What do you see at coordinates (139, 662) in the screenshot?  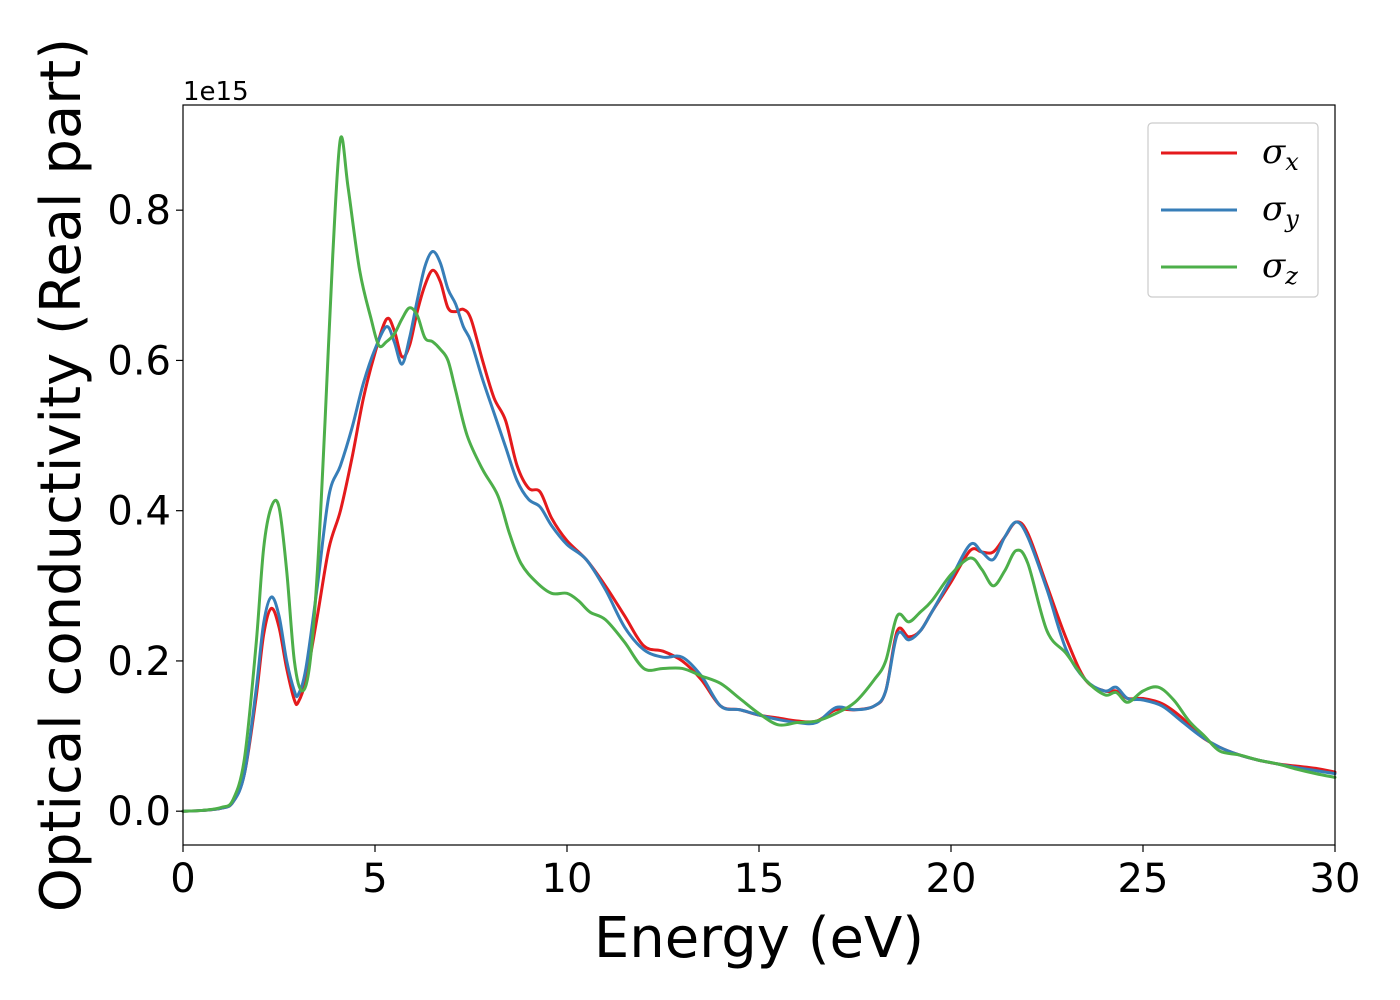 I see `y-tick-label: 0.2` at bounding box center [139, 662].